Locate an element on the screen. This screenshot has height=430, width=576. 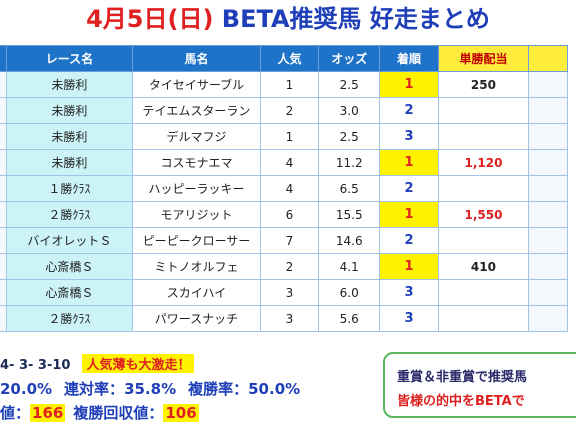
table-row: 心斎橋Ｓ スカイハイ 3 6.0 3 is located at coordinates (284, 292).